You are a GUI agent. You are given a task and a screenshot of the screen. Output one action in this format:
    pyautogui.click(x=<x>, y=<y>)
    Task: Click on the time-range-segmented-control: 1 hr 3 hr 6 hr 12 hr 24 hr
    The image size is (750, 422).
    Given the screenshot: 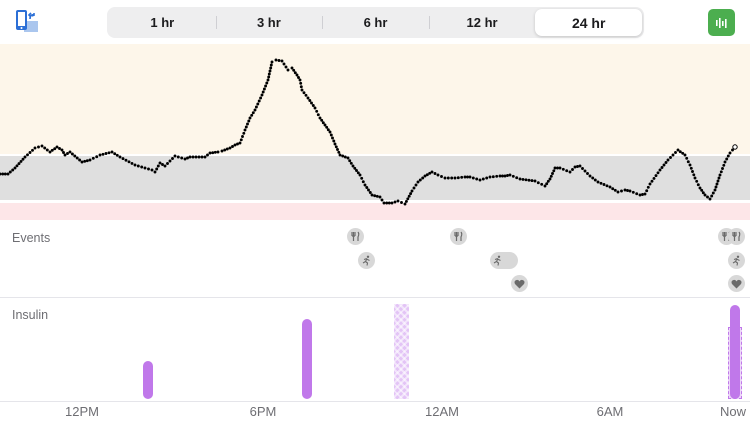 What is the action you would take?
    pyautogui.click(x=375, y=22)
    